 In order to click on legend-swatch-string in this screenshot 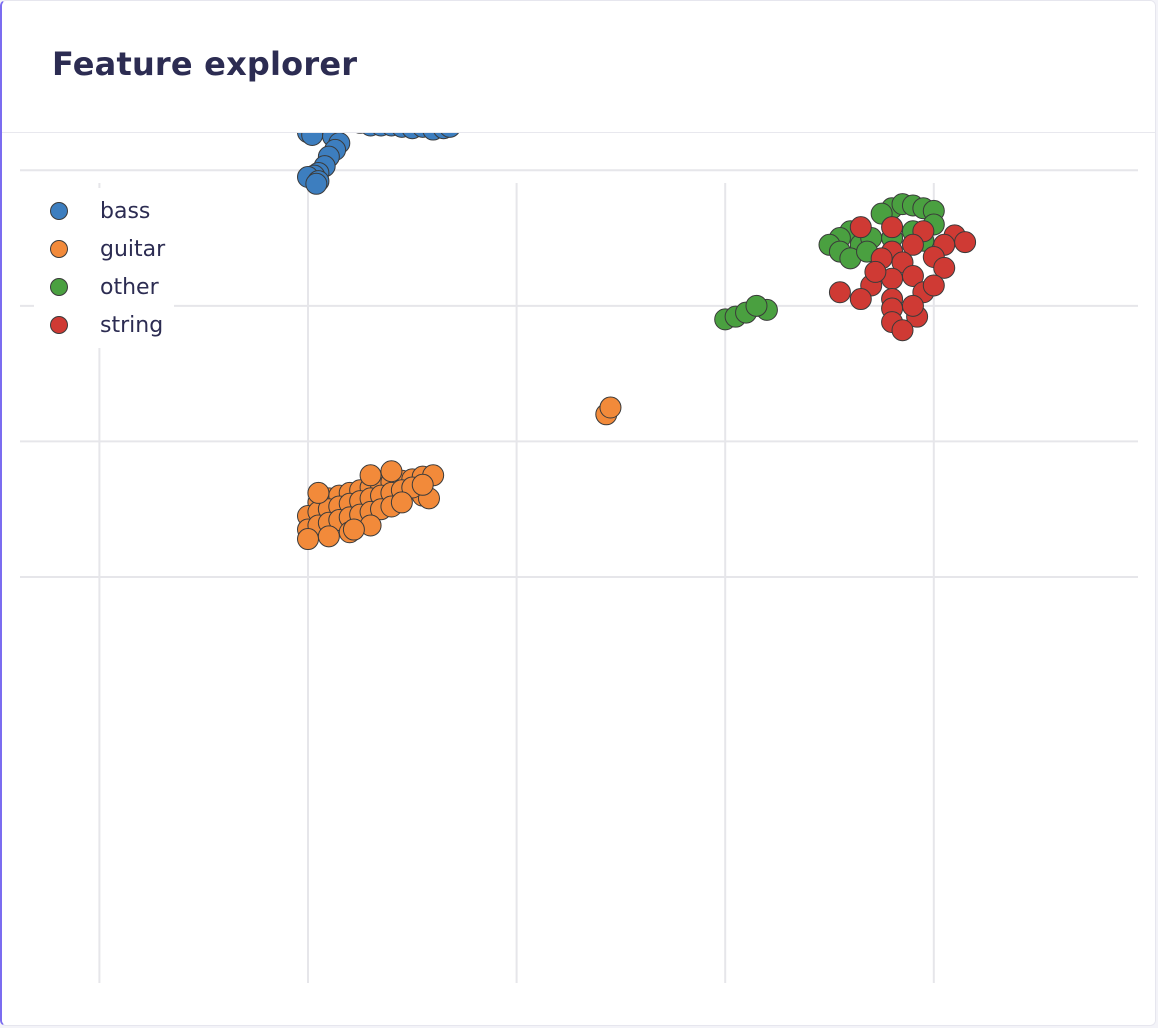, I will do `click(59, 325)`.